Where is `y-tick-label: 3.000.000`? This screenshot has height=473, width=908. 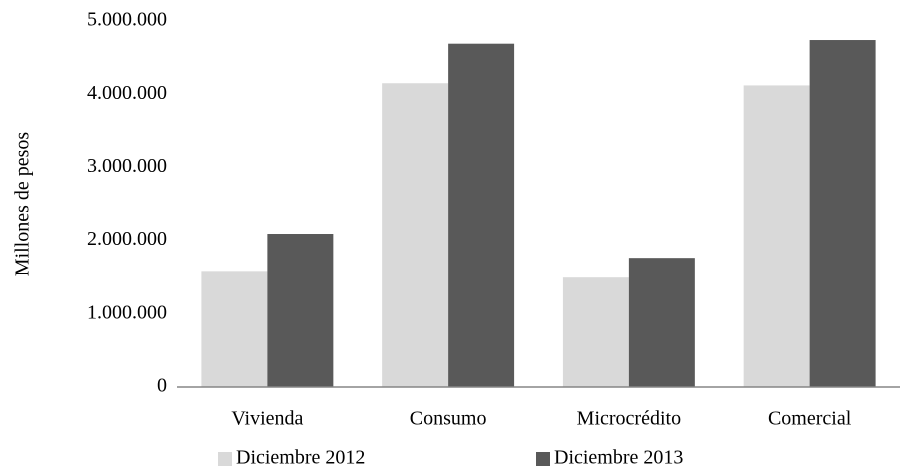 y-tick-label: 3.000.000 is located at coordinates (127, 166).